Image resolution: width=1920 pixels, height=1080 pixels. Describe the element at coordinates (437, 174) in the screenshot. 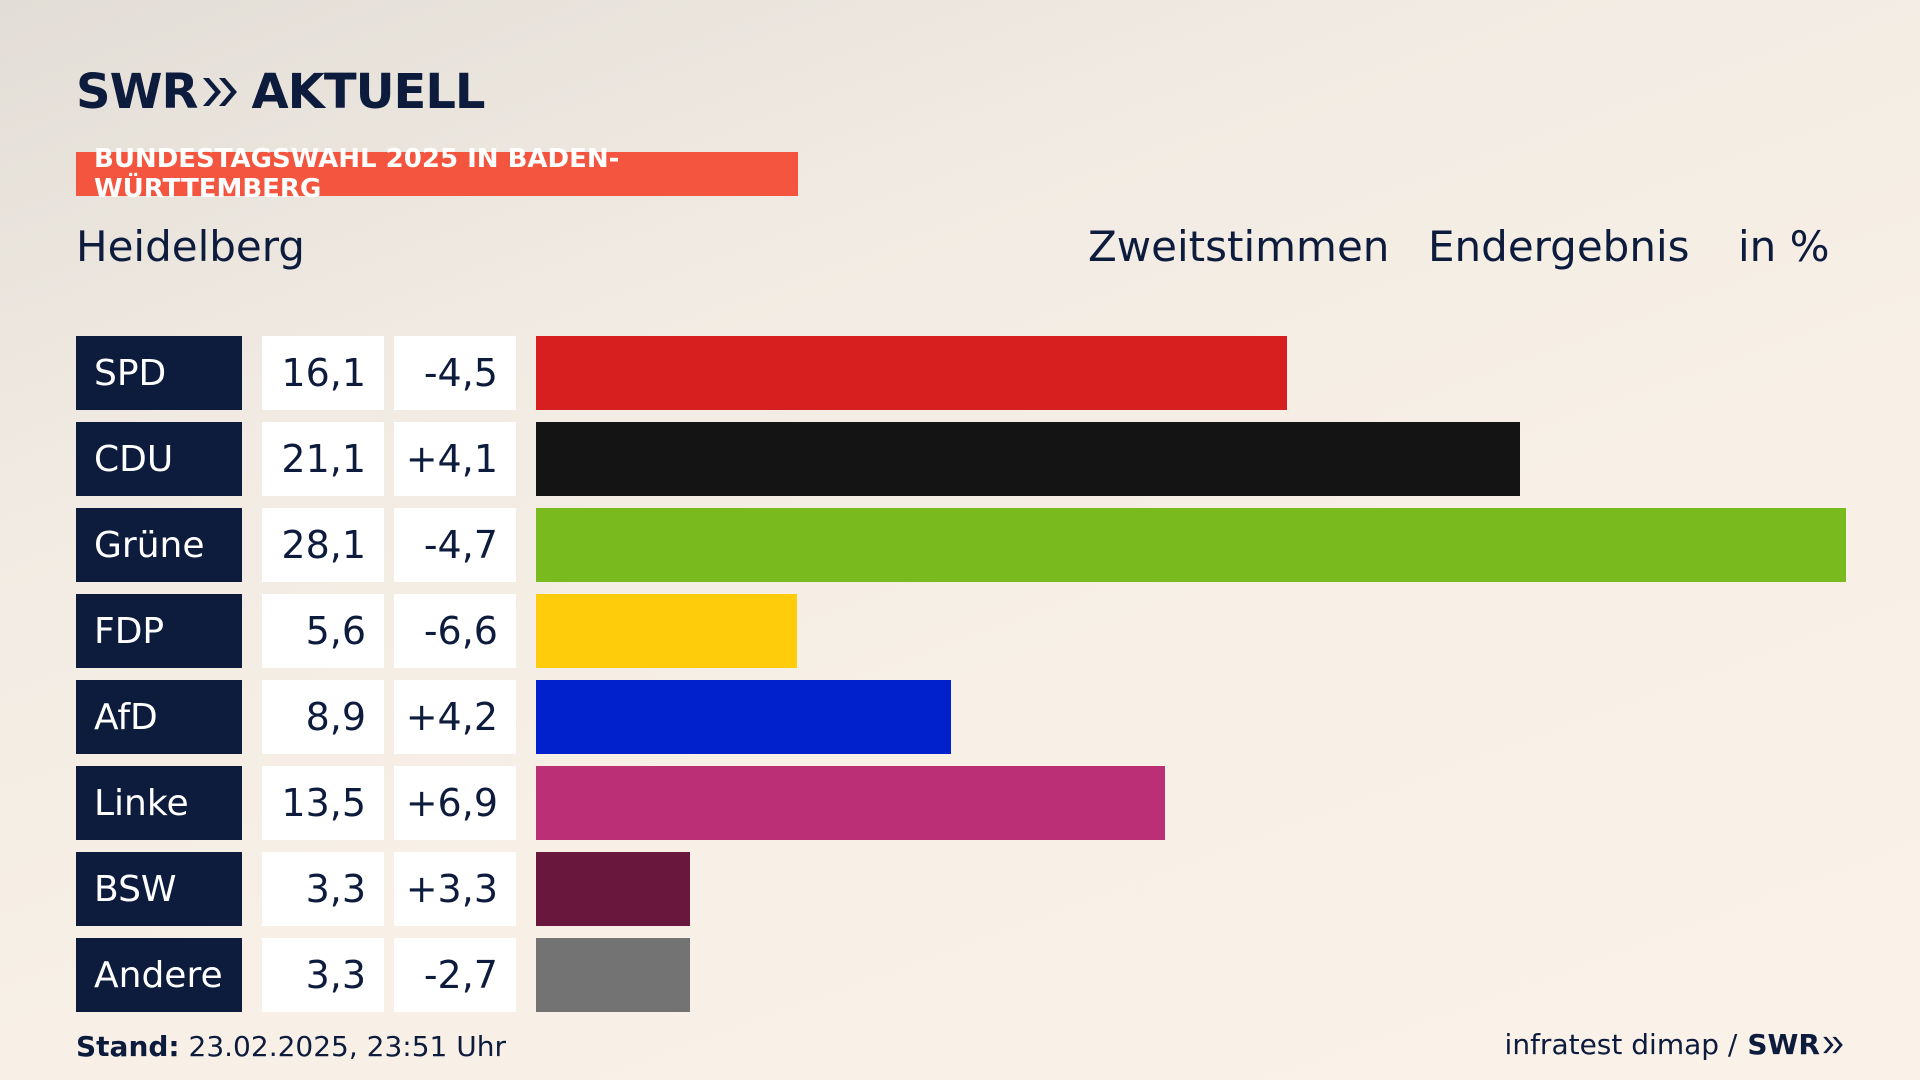

I see `election-kicker-badge: BUNDESTAGSWAHL 2025 IN BADEN-WÜRTTEMBERG` at that location.